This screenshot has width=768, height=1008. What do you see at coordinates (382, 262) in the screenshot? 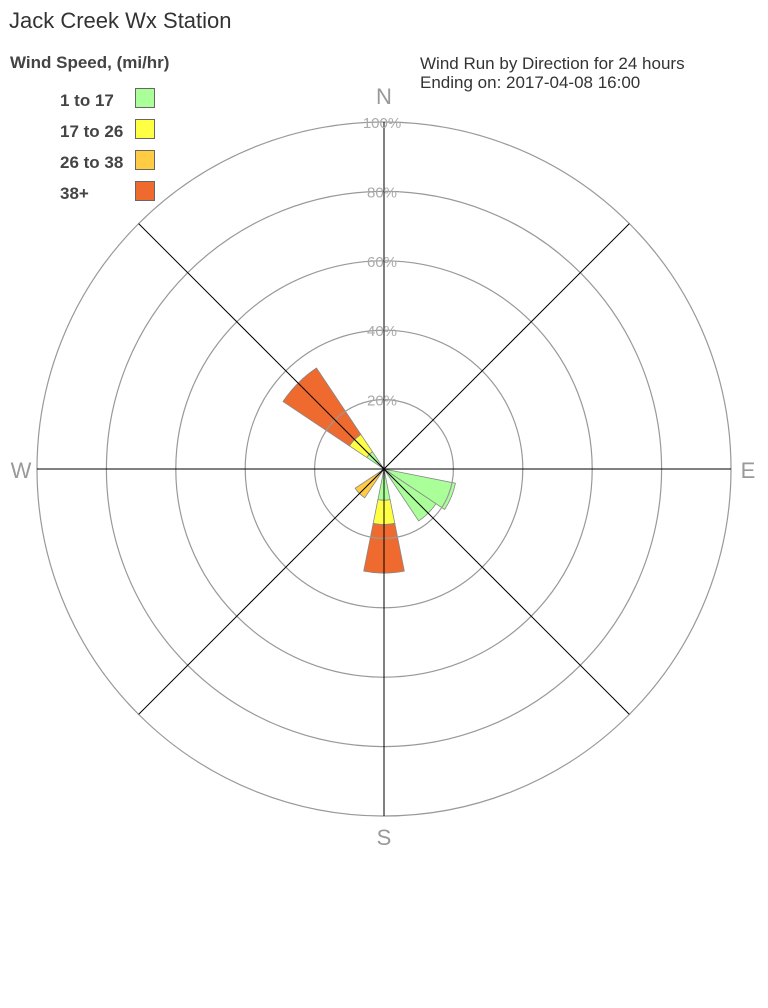
I see `radial-tick-label: 60%` at bounding box center [382, 262].